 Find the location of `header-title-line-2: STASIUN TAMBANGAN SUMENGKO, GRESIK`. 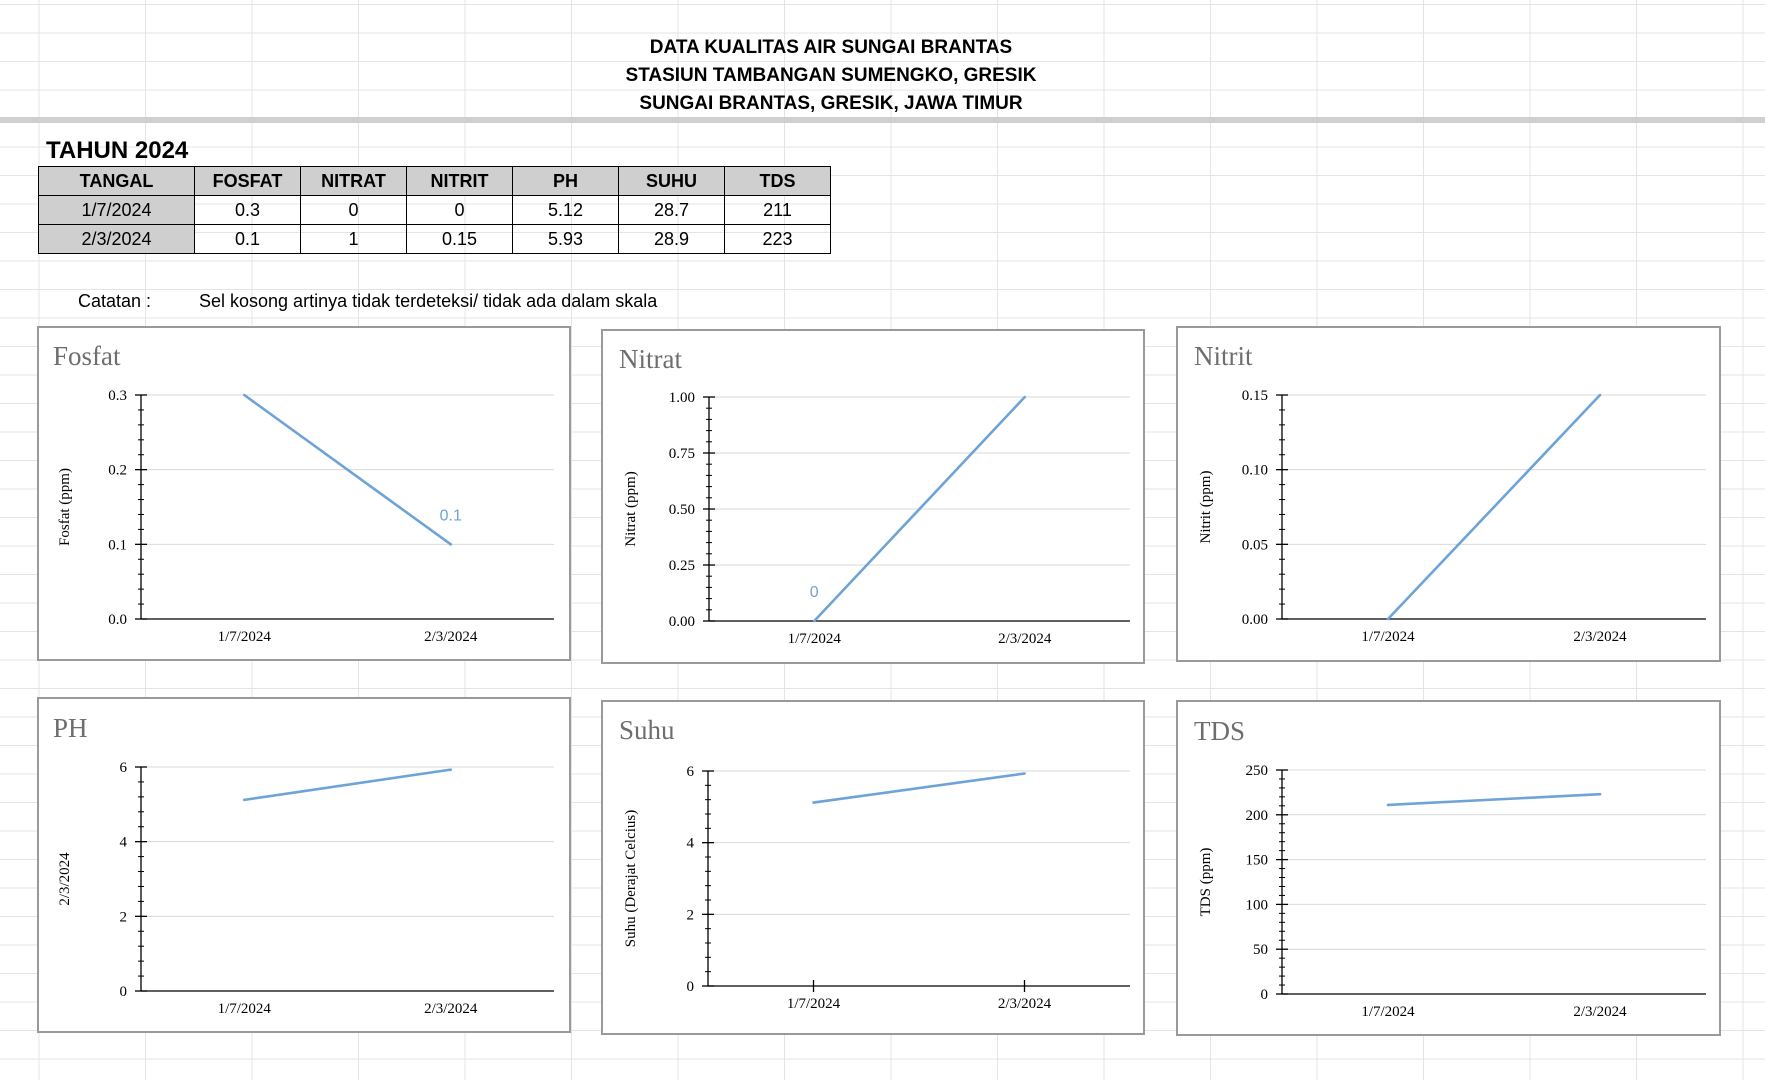

header-title-line-2: STASIUN TAMBANGAN SUMENGKO, GRESIK is located at coordinates (831, 75).